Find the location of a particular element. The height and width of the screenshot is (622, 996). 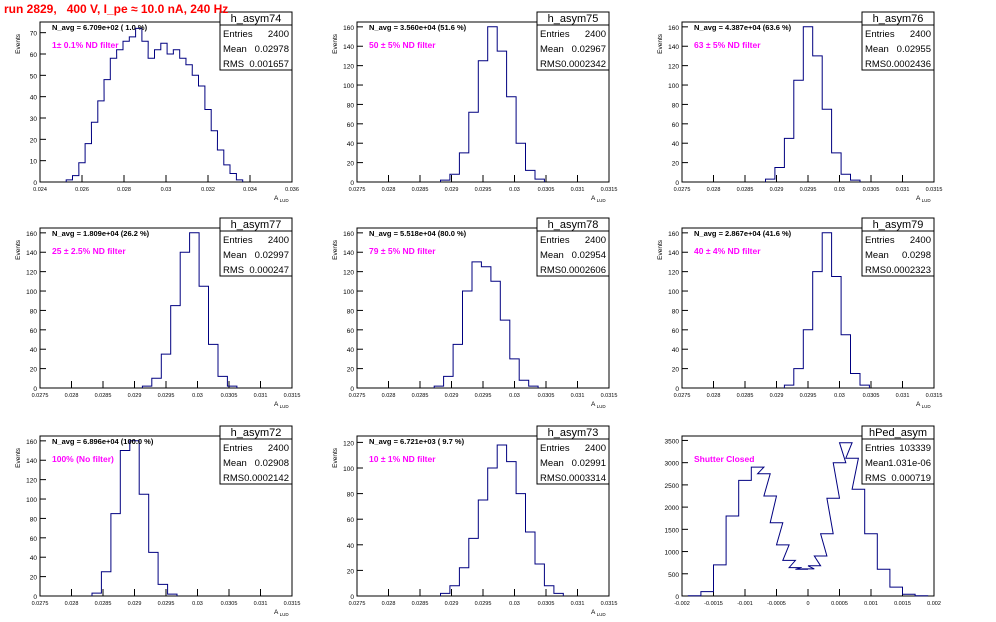

y-tick-label: 60 is located at coordinates (351, 331).